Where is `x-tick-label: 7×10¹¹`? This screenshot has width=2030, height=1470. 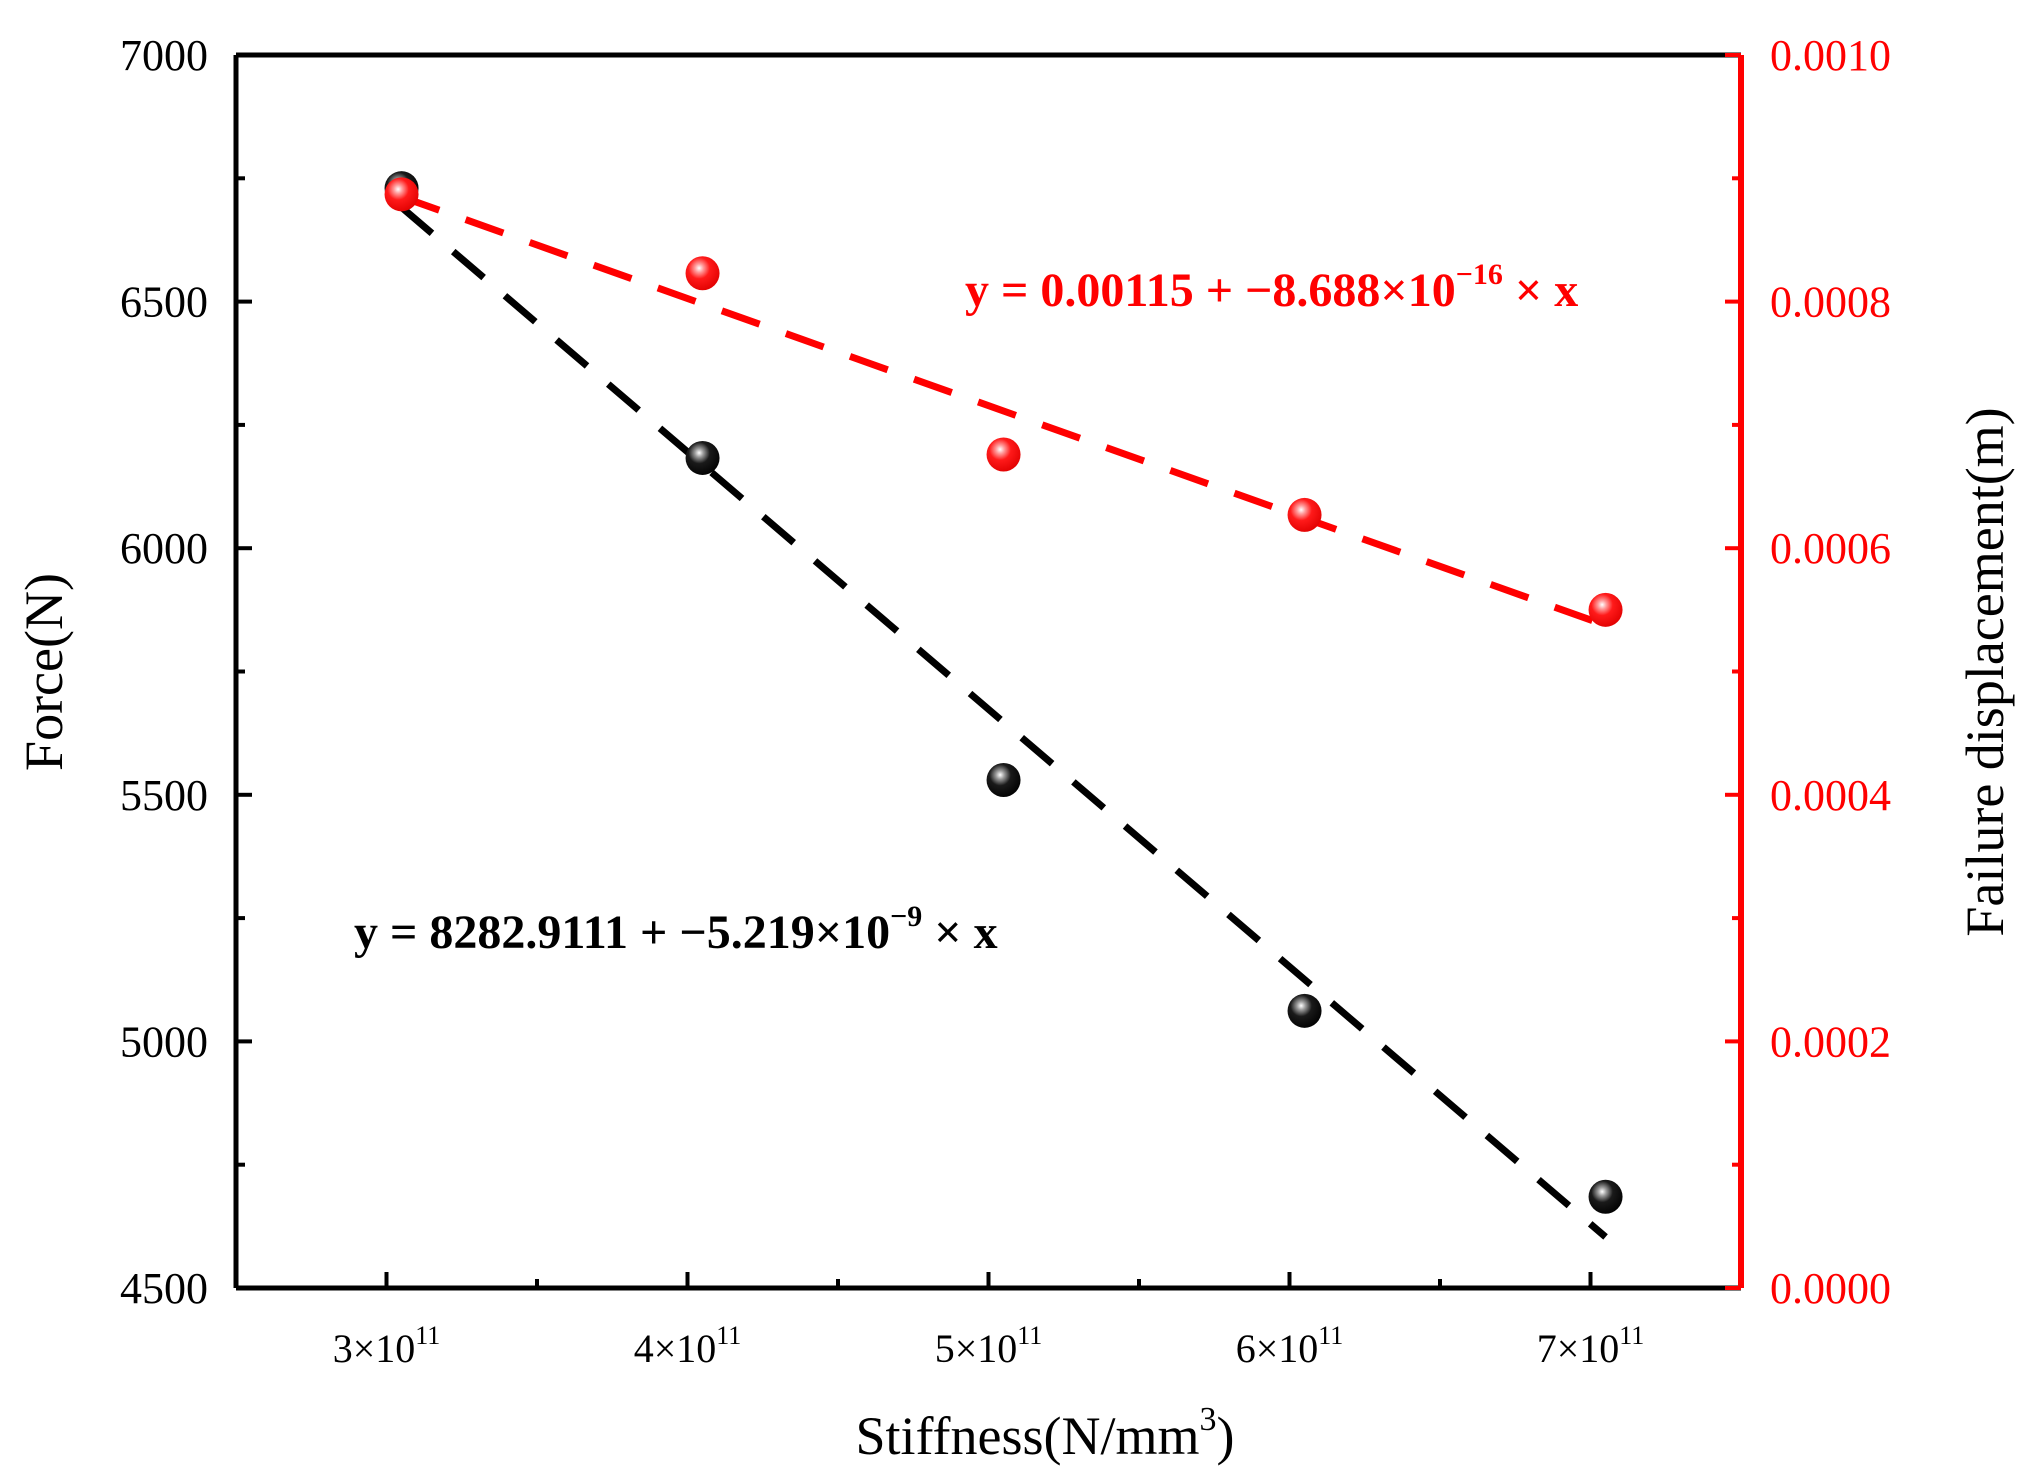
x-tick-label: 7×10¹¹ is located at coordinates (1591, 1346).